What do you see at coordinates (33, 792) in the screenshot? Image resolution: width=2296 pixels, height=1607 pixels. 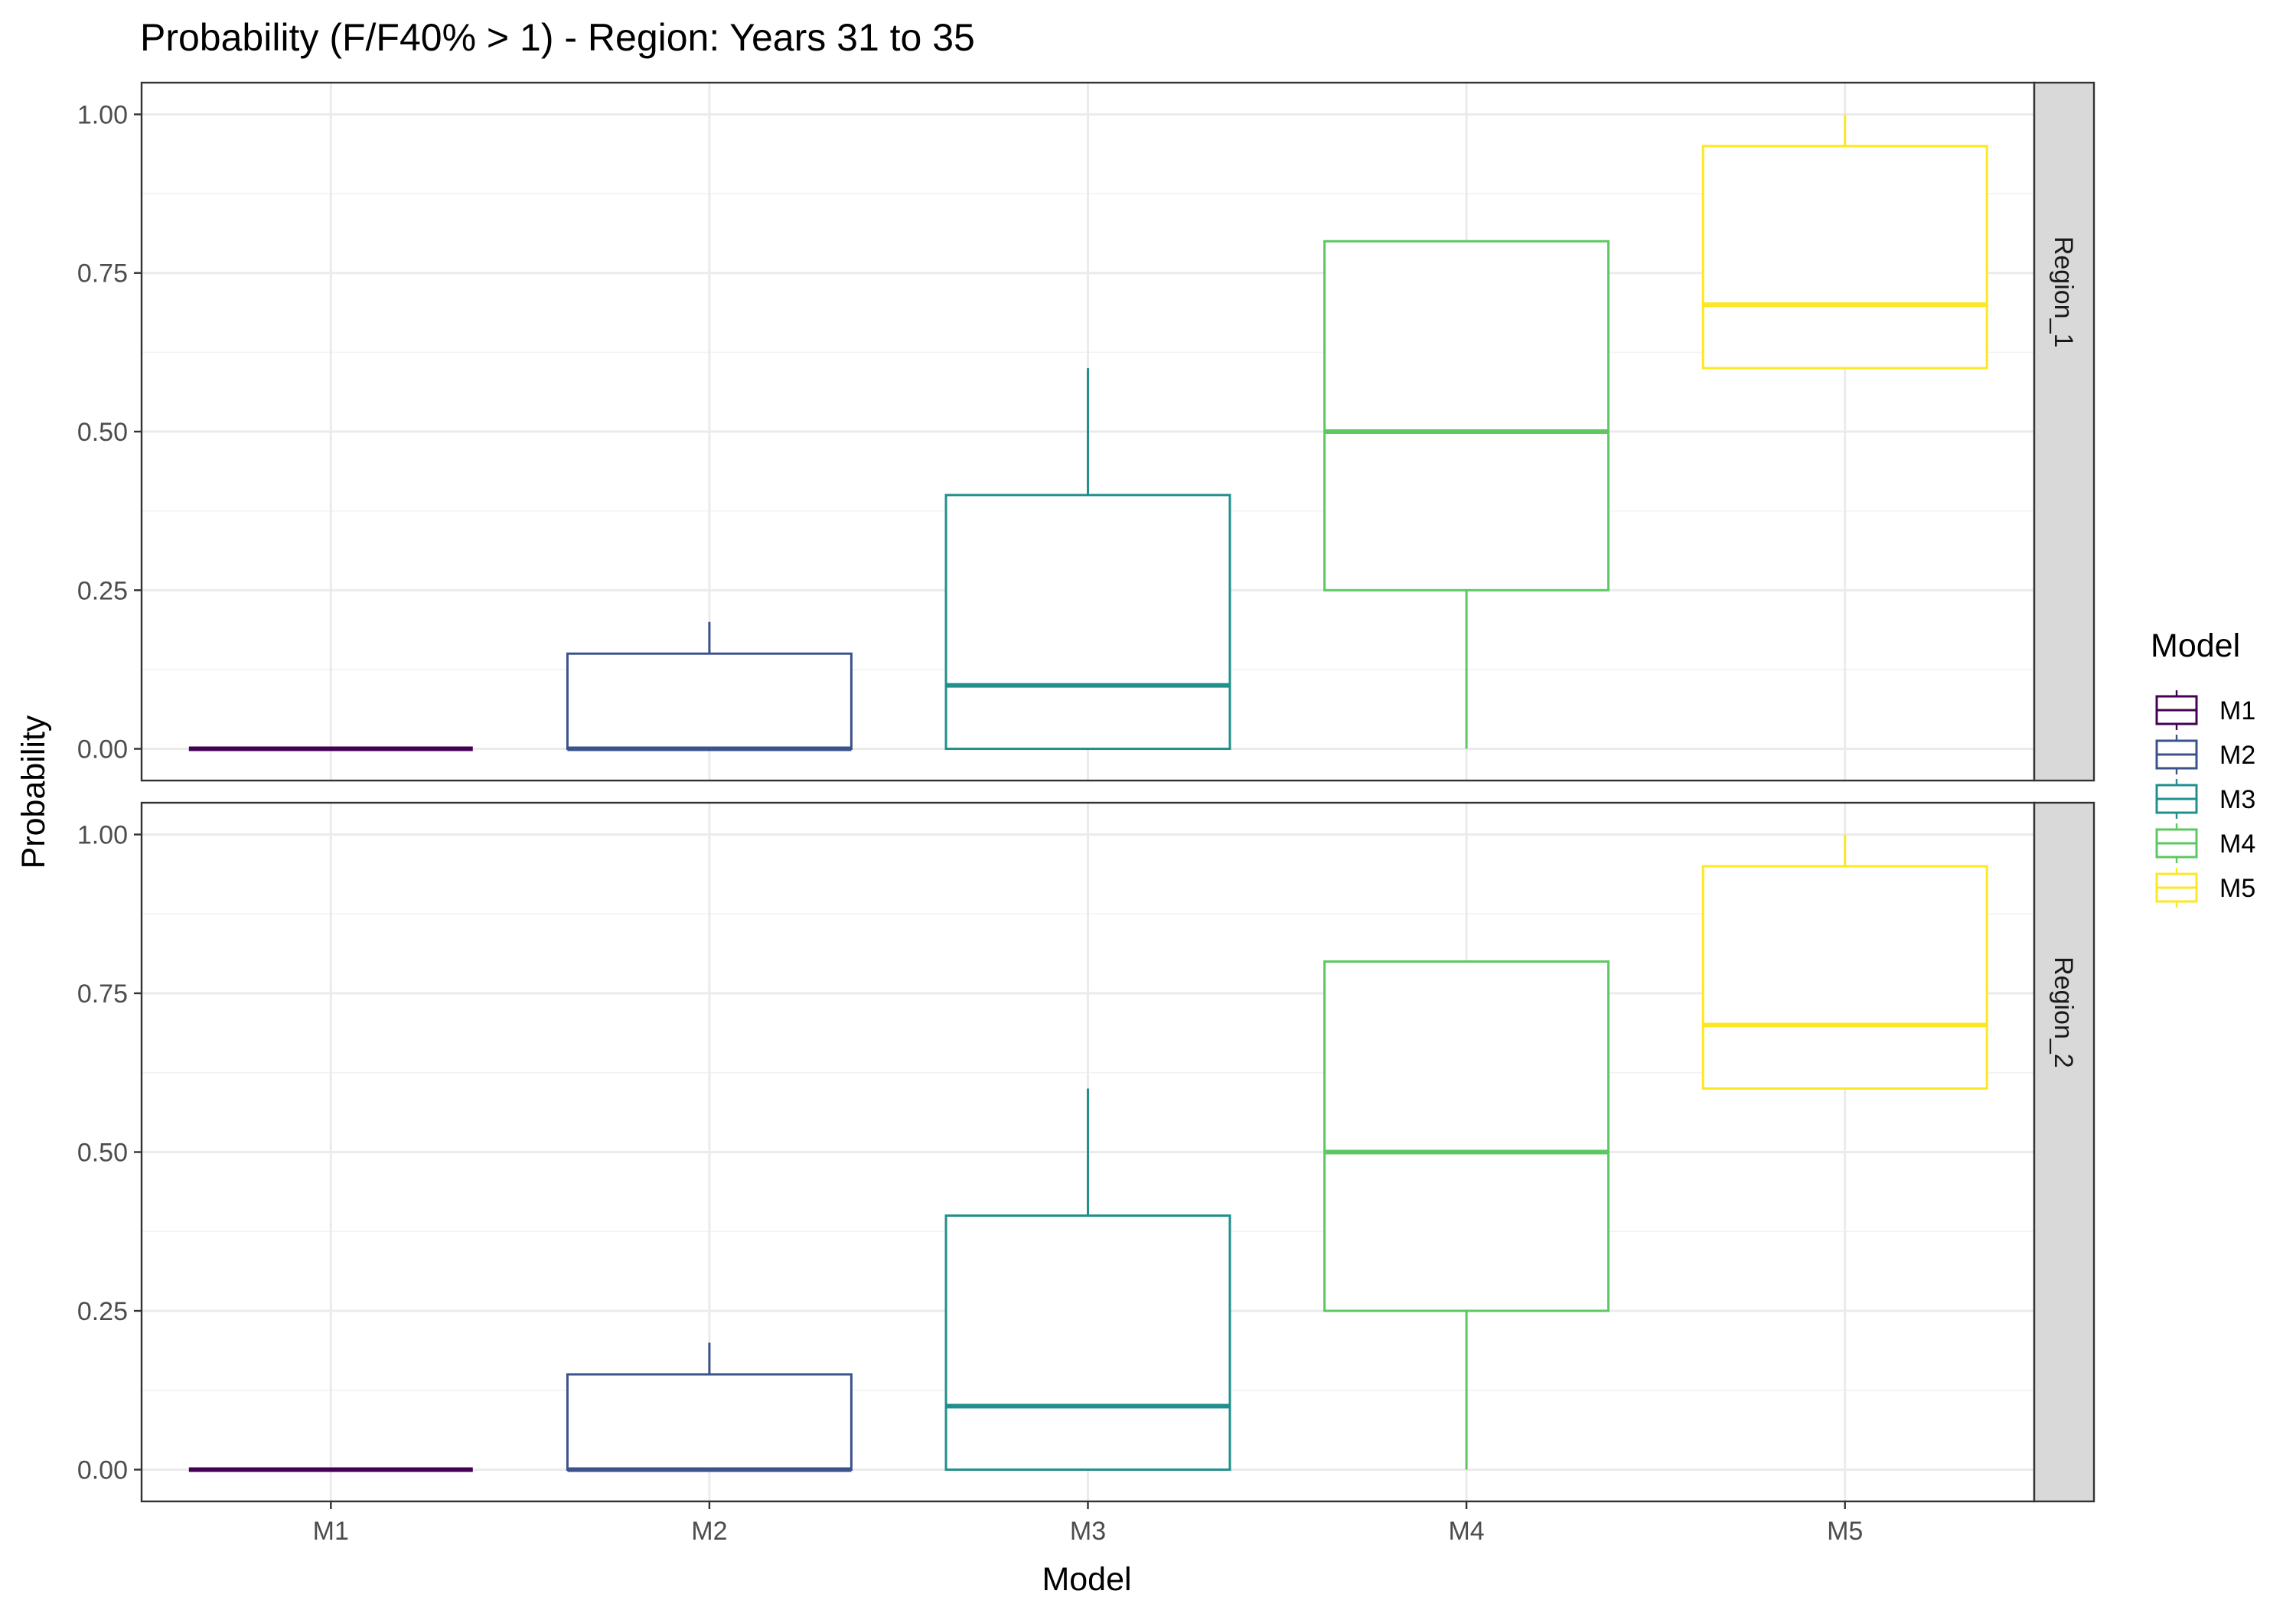 I see `y-axis-title: Probability` at bounding box center [33, 792].